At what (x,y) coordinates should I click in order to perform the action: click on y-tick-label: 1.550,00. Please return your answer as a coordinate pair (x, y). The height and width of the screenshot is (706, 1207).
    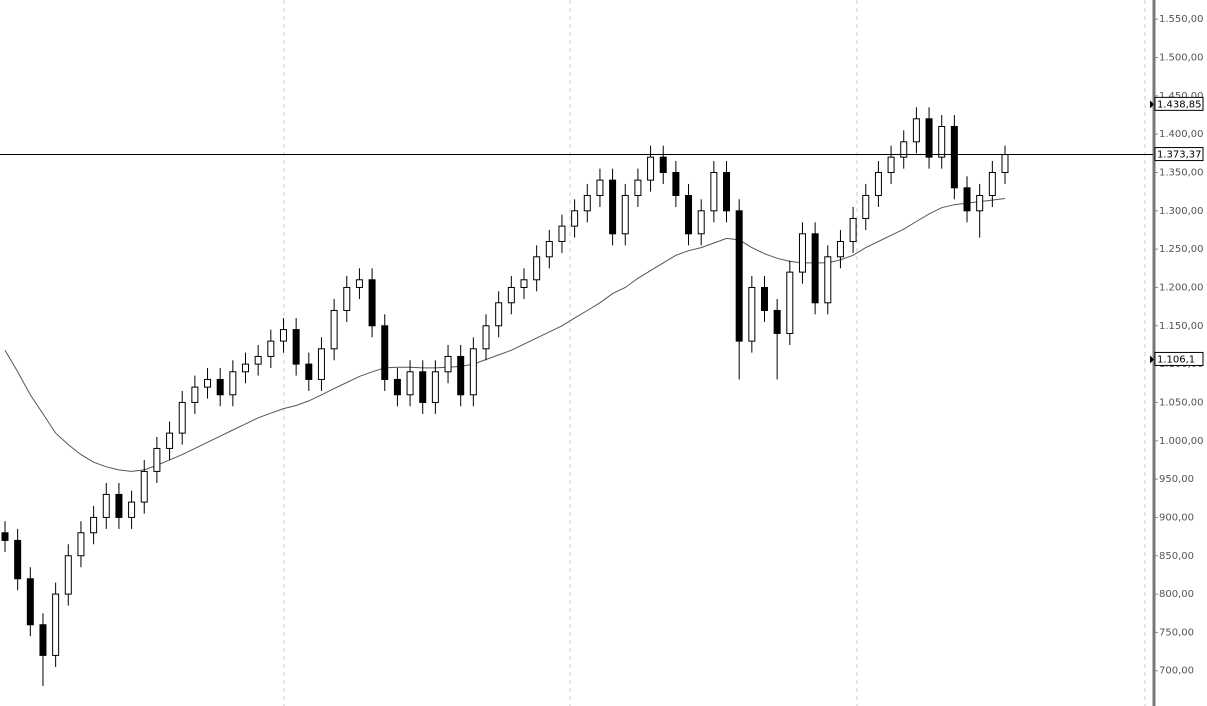
    Looking at the image, I should click on (1181, 19).